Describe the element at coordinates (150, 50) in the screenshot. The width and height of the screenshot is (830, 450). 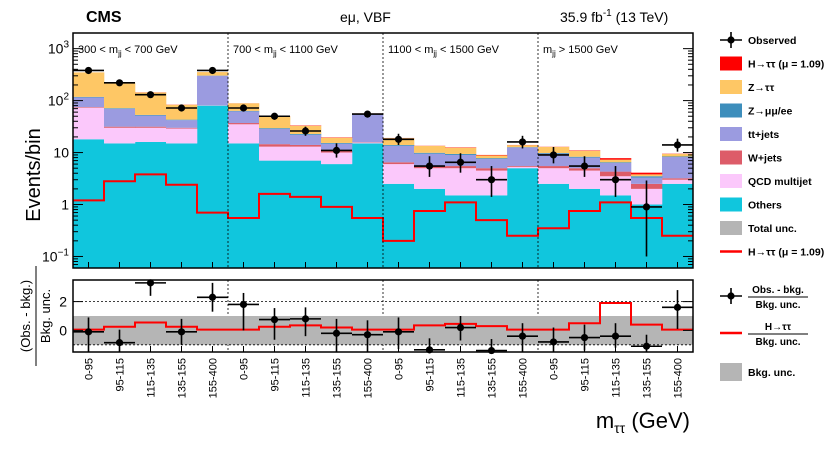
I see `region-label-post: < 700 GeV` at that location.